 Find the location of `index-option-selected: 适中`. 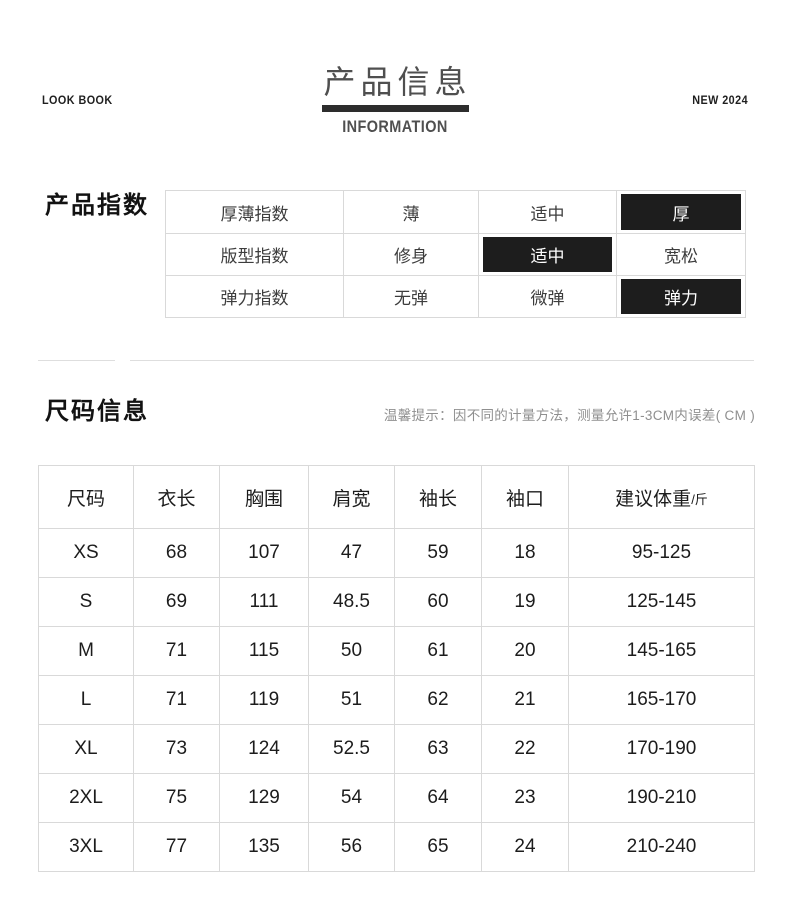

index-option-selected: 适中 is located at coordinates (547, 254).